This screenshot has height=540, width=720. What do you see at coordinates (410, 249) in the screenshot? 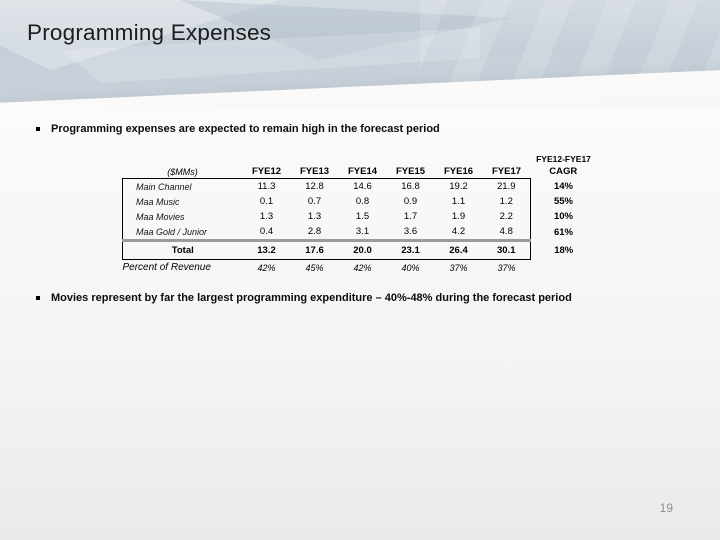
I see `total-value: 23.1` at bounding box center [410, 249].